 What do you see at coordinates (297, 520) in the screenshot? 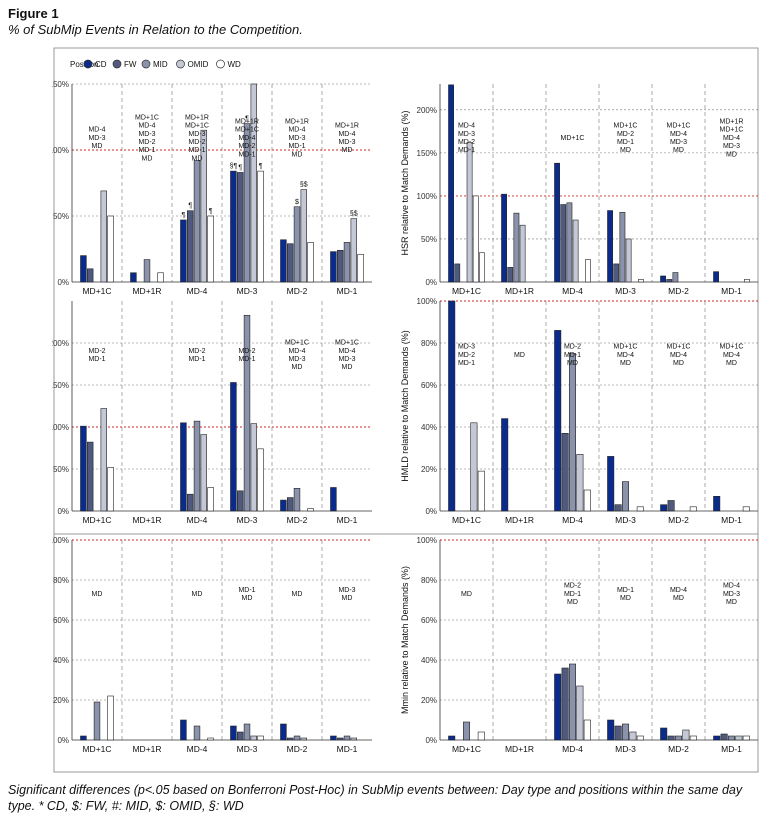
I see `x-tick-label: MD-2` at bounding box center [297, 520].